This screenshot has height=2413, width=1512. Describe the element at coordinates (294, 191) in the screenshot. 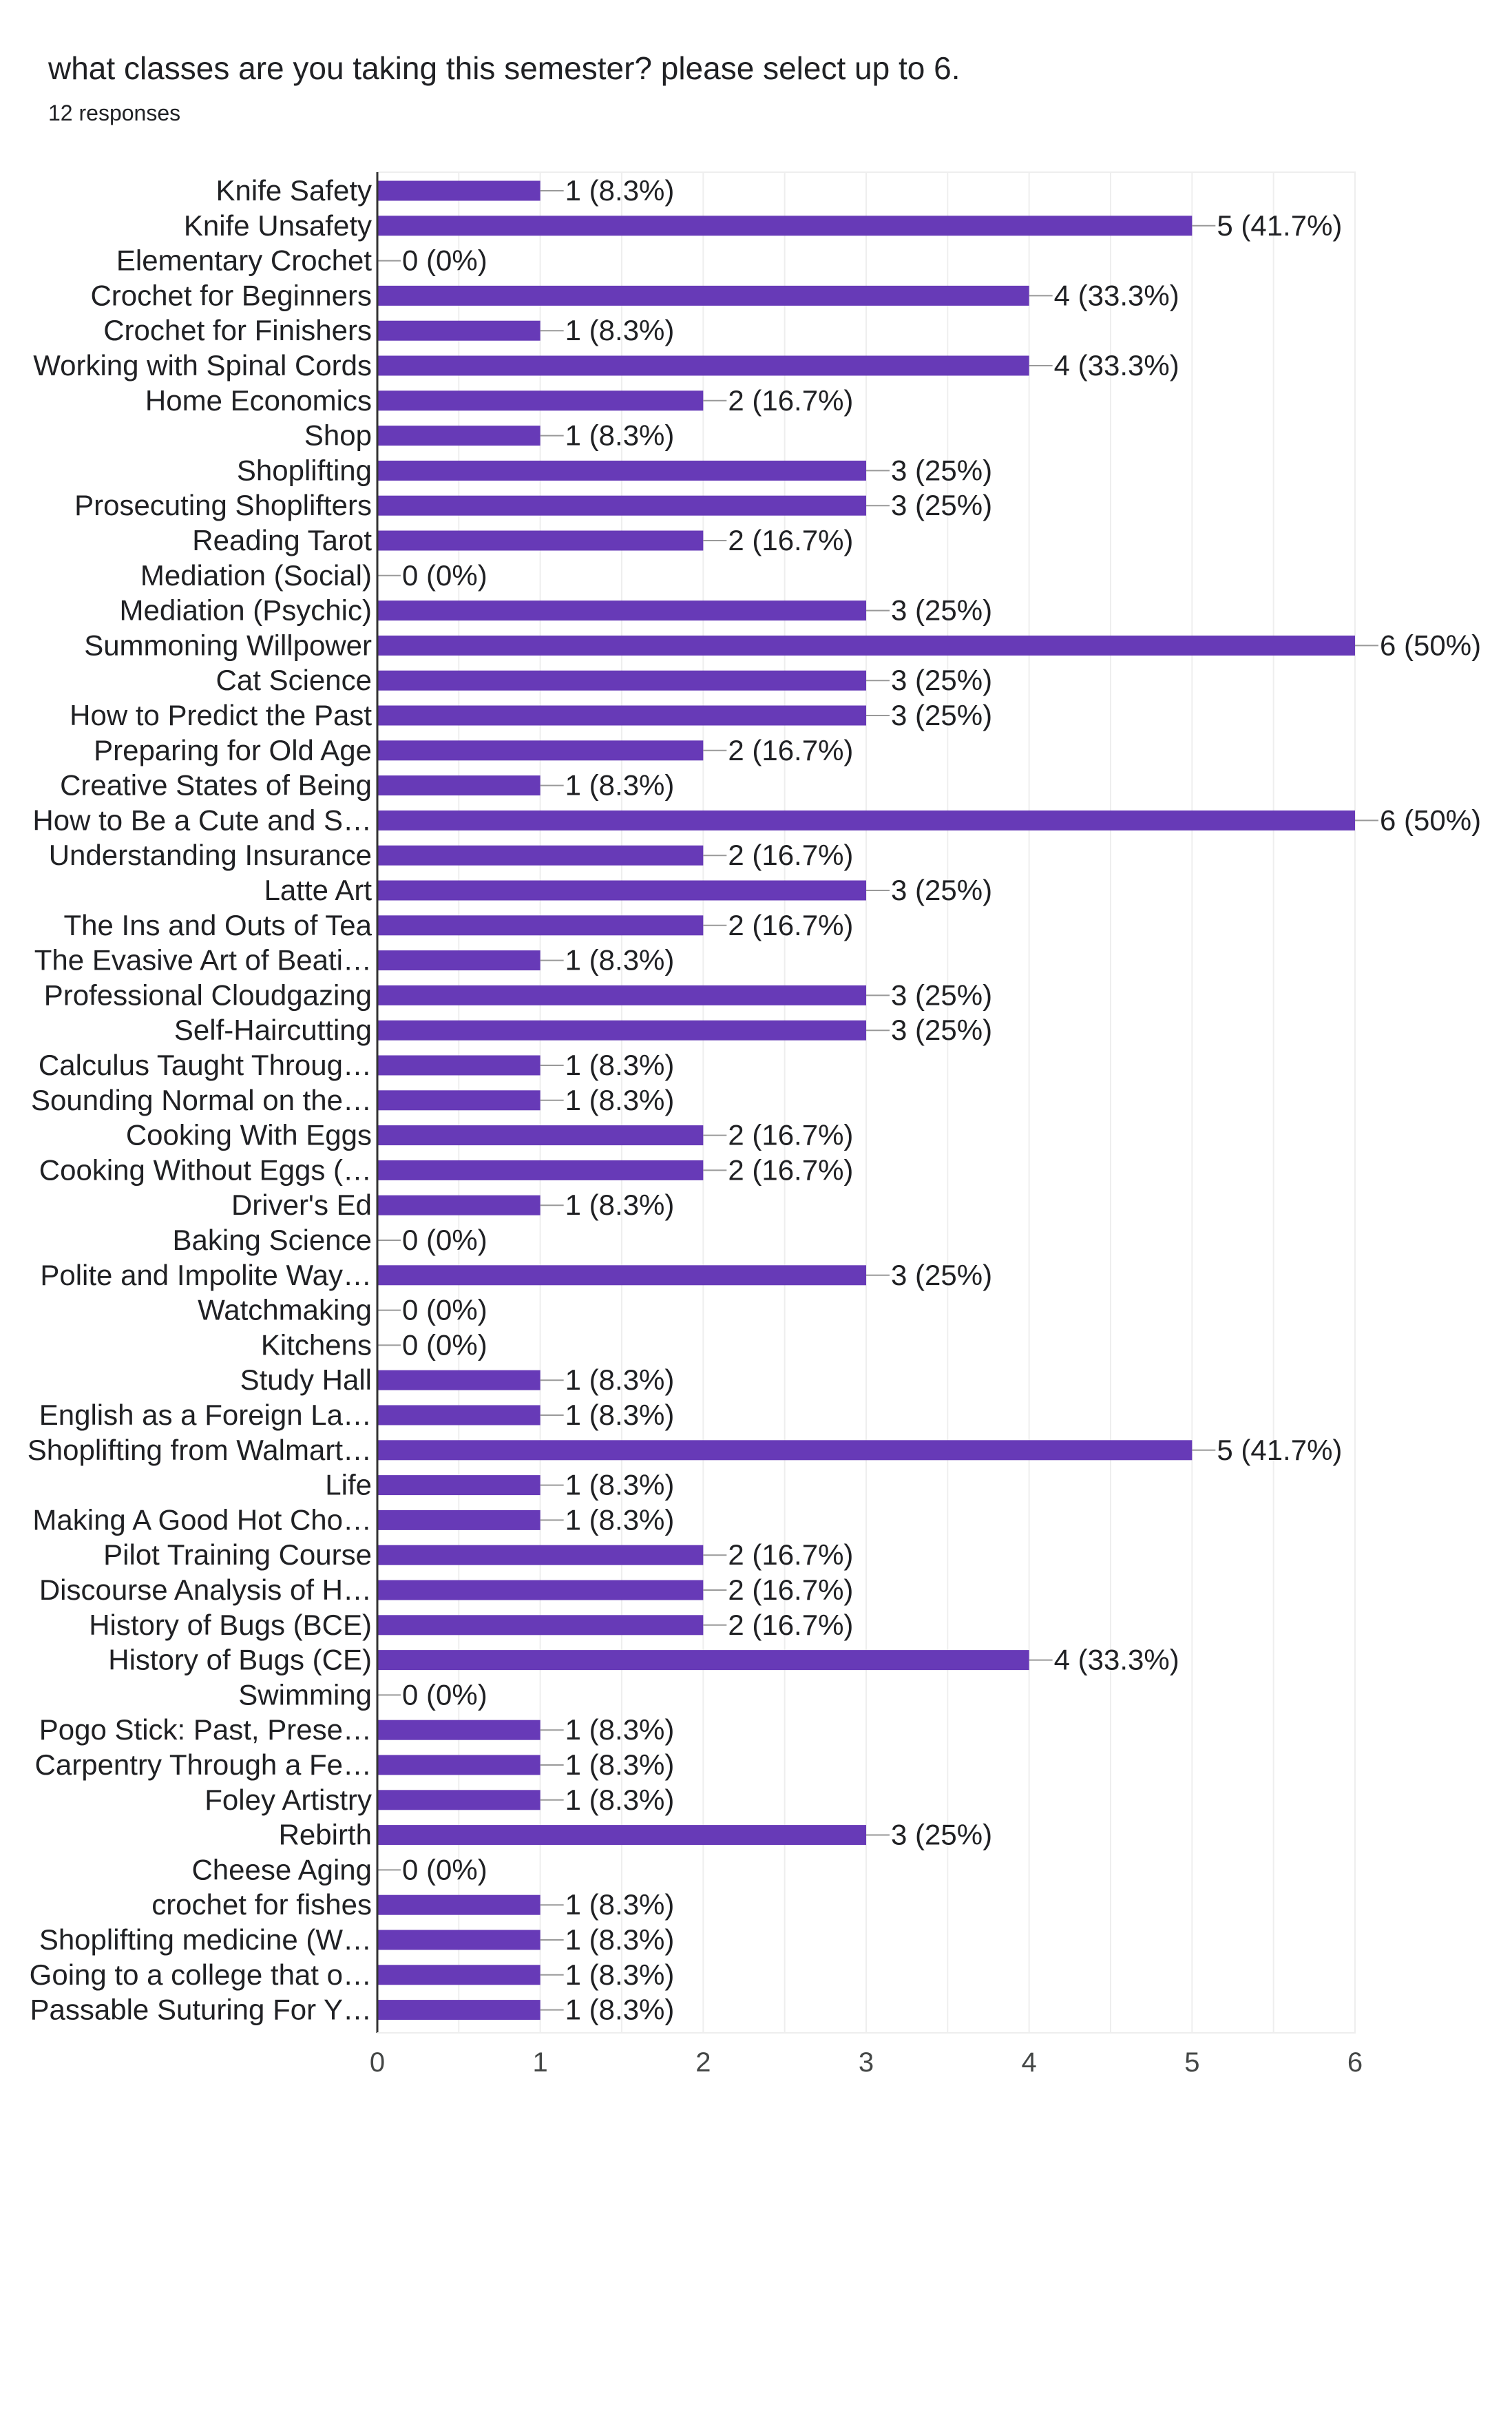

I see `category-label: Knife Safety` at that location.